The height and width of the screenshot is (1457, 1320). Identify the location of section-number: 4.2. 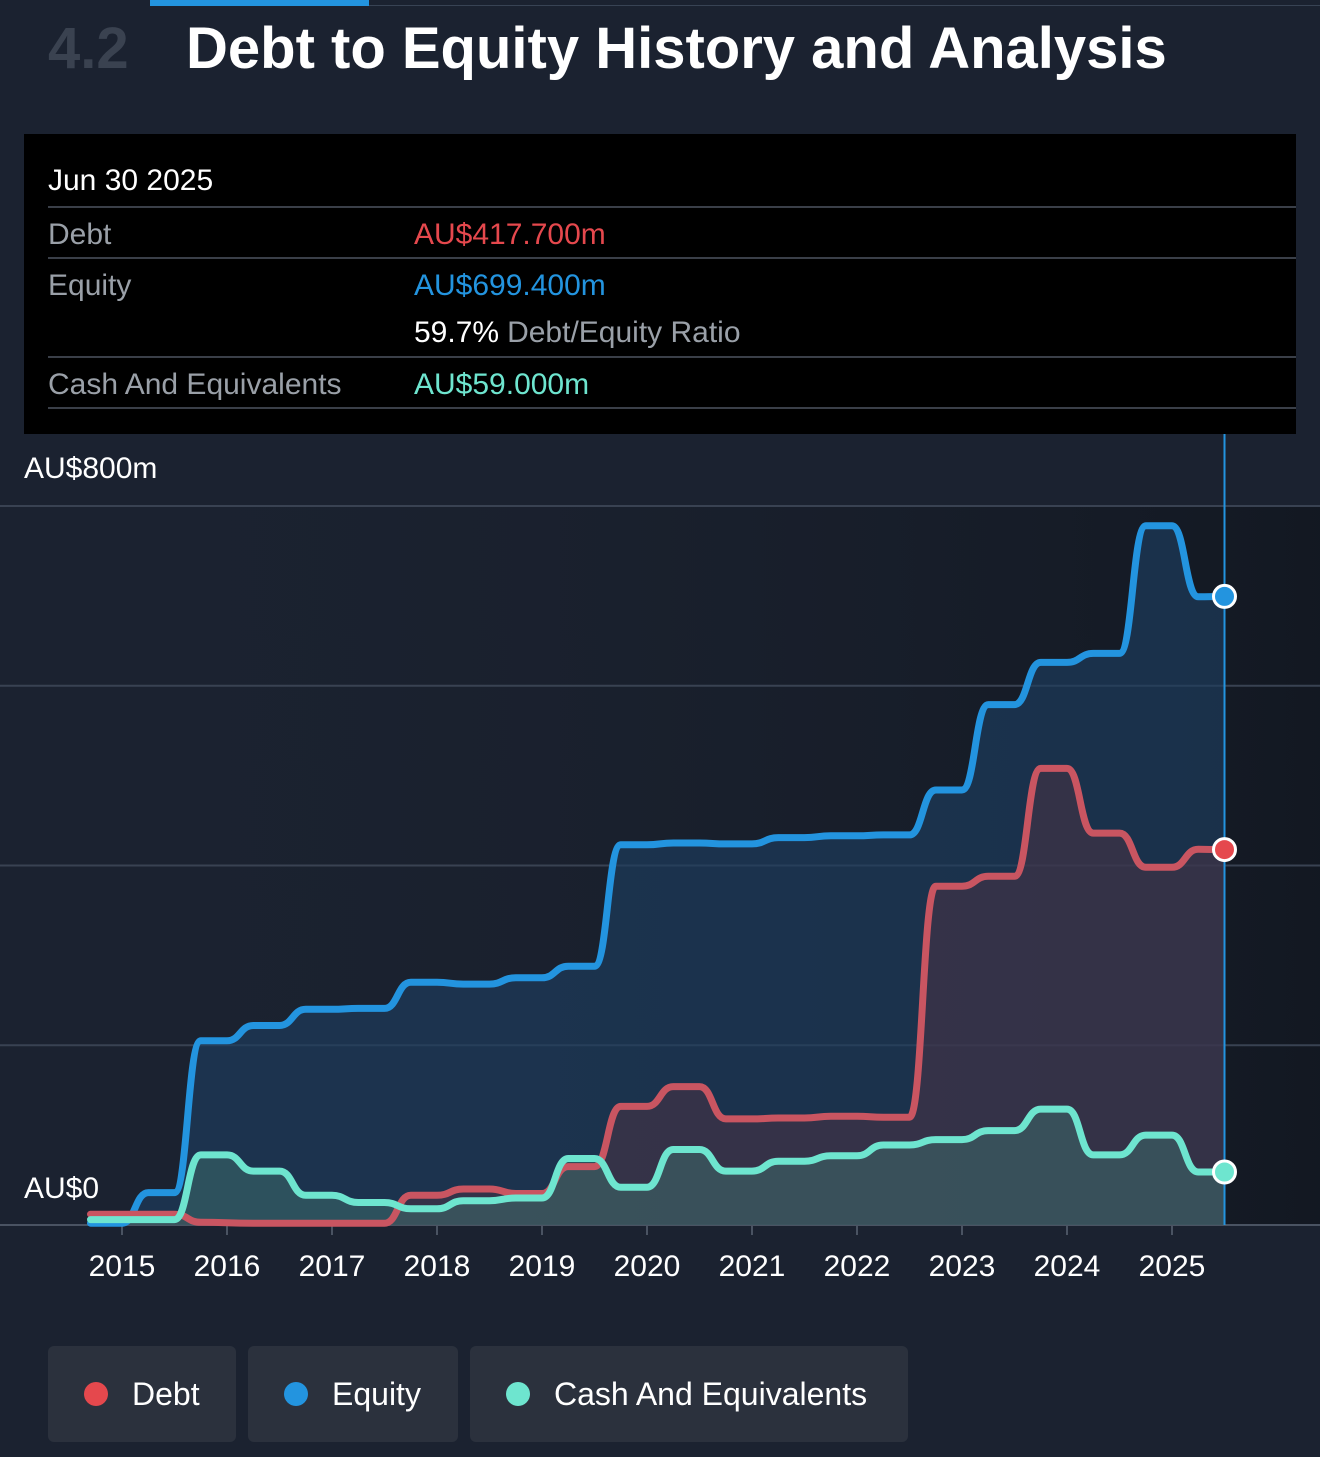
(88, 48).